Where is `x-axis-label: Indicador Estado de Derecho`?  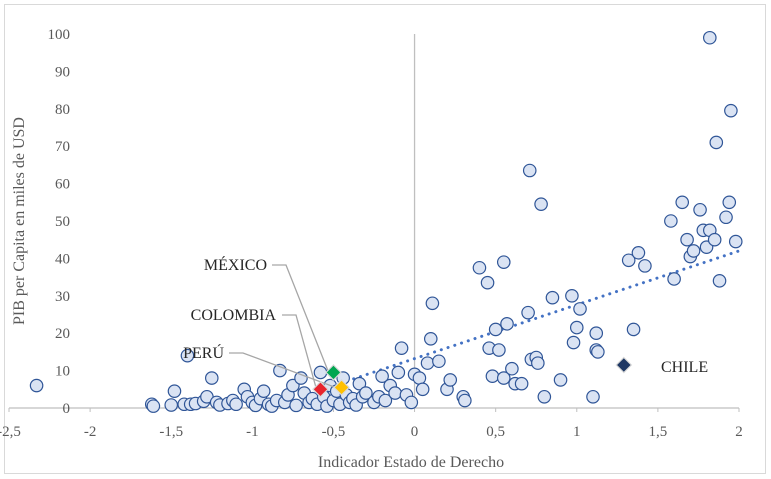 x-axis-label: Indicador Estado de Derecho is located at coordinates (411, 462).